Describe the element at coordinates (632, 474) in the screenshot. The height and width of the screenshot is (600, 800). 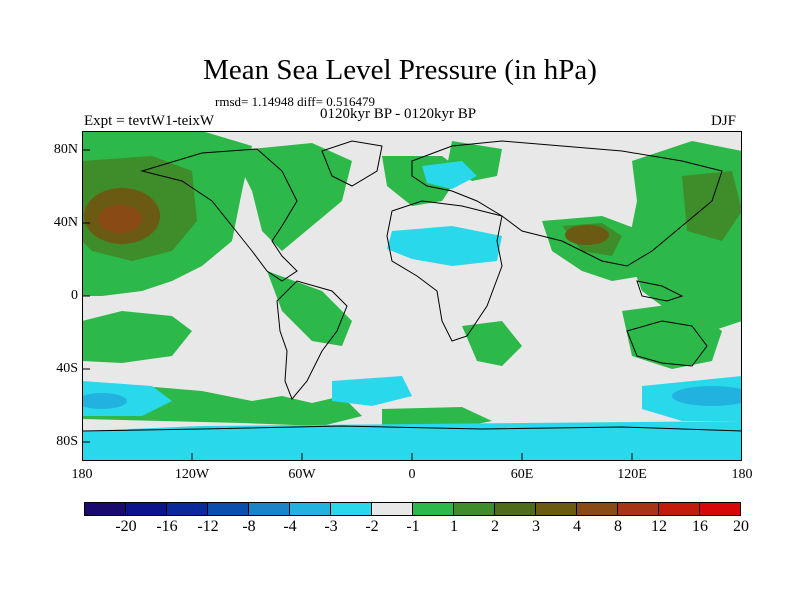
I see `x-tick-label: 120E` at that location.